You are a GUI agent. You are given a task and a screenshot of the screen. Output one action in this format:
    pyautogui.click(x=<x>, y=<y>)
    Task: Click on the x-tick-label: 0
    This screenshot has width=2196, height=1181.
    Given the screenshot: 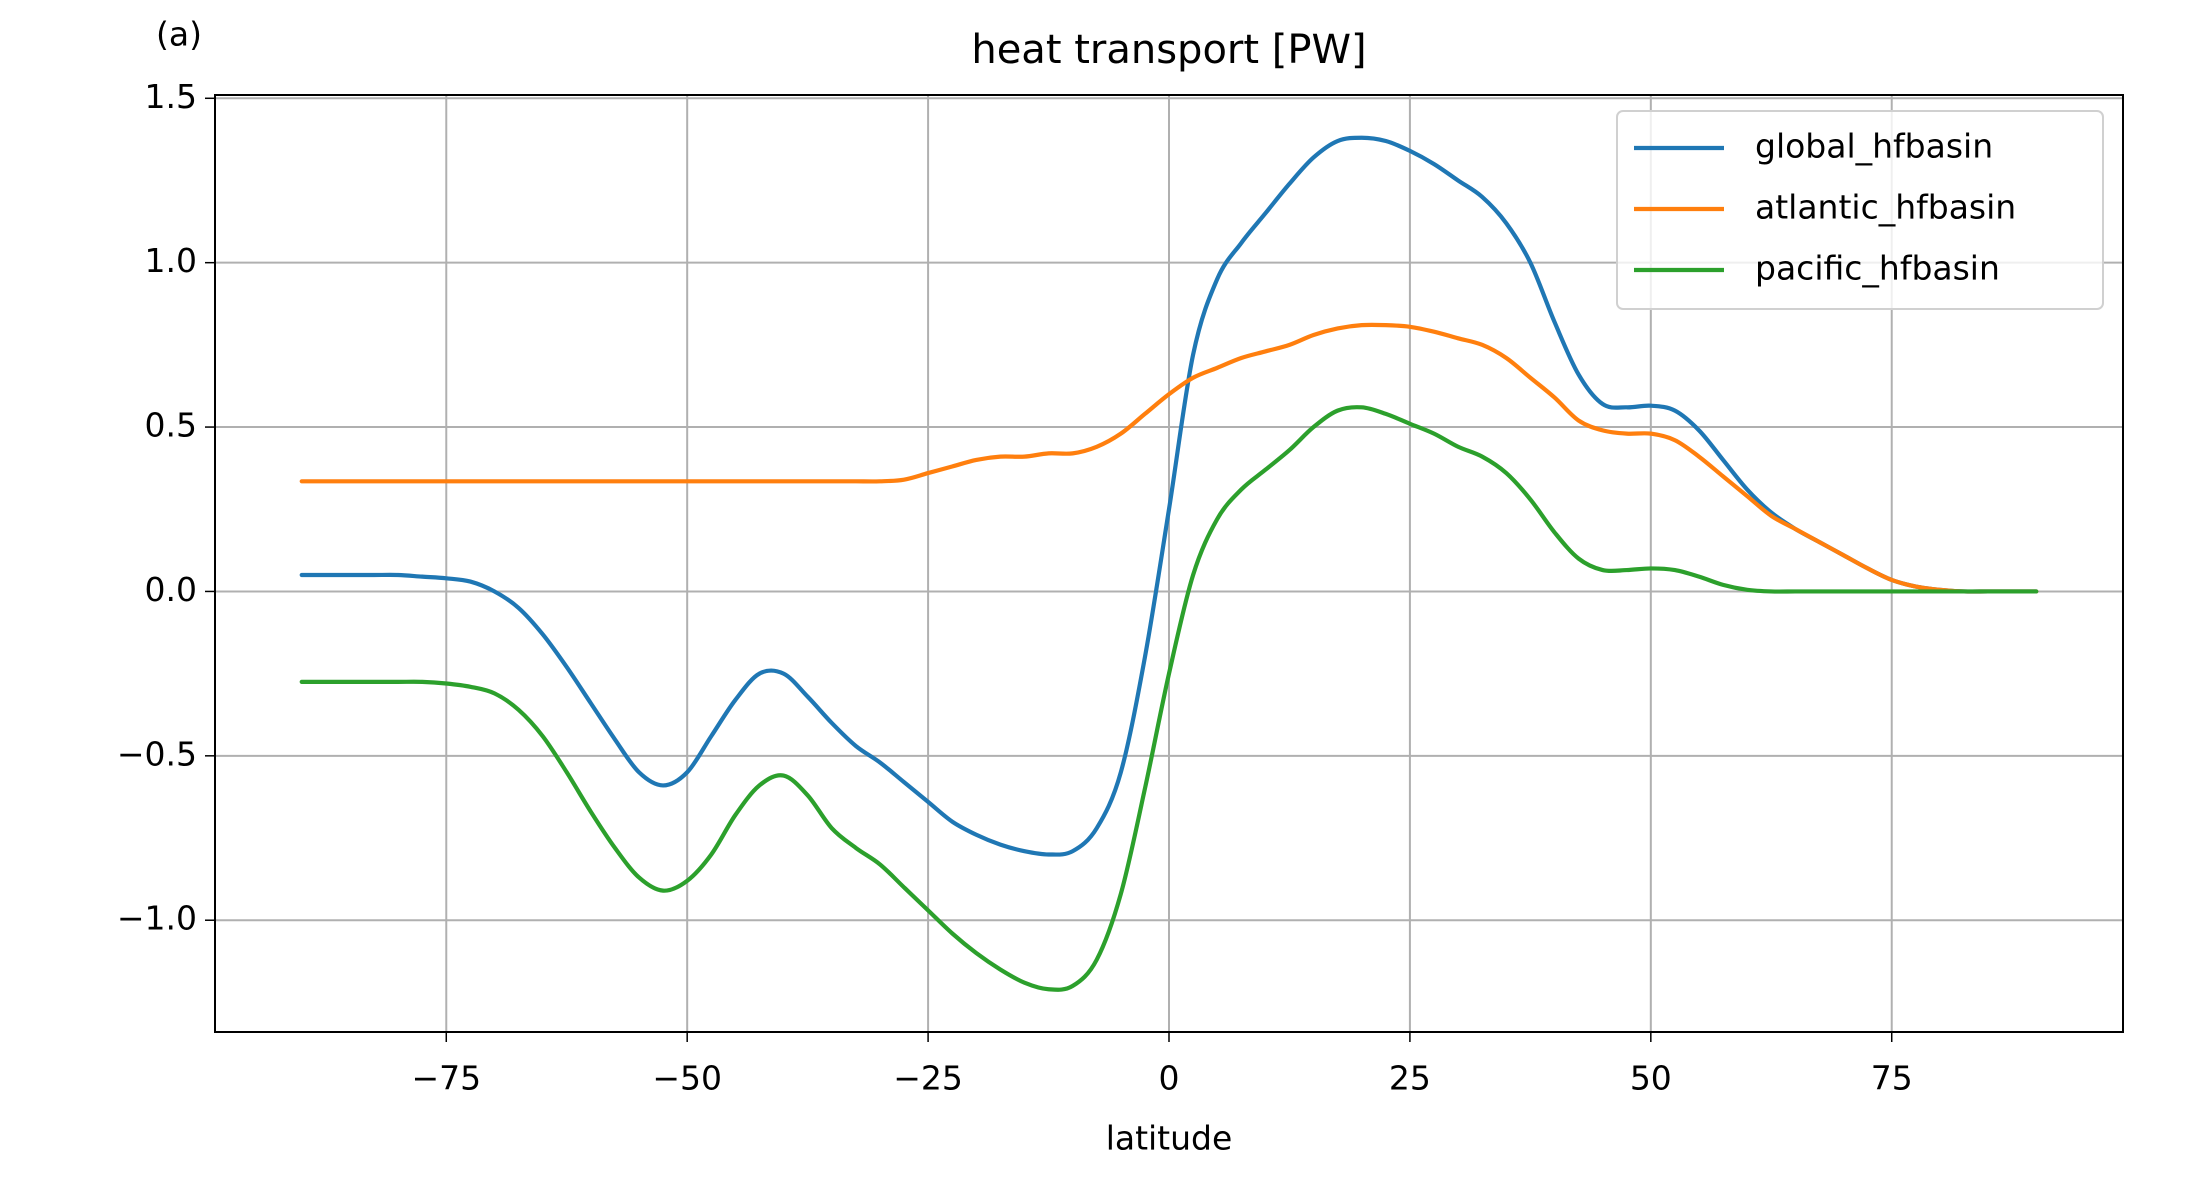 What is the action you would take?
    pyautogui.click(x=1169, y=1078)
    